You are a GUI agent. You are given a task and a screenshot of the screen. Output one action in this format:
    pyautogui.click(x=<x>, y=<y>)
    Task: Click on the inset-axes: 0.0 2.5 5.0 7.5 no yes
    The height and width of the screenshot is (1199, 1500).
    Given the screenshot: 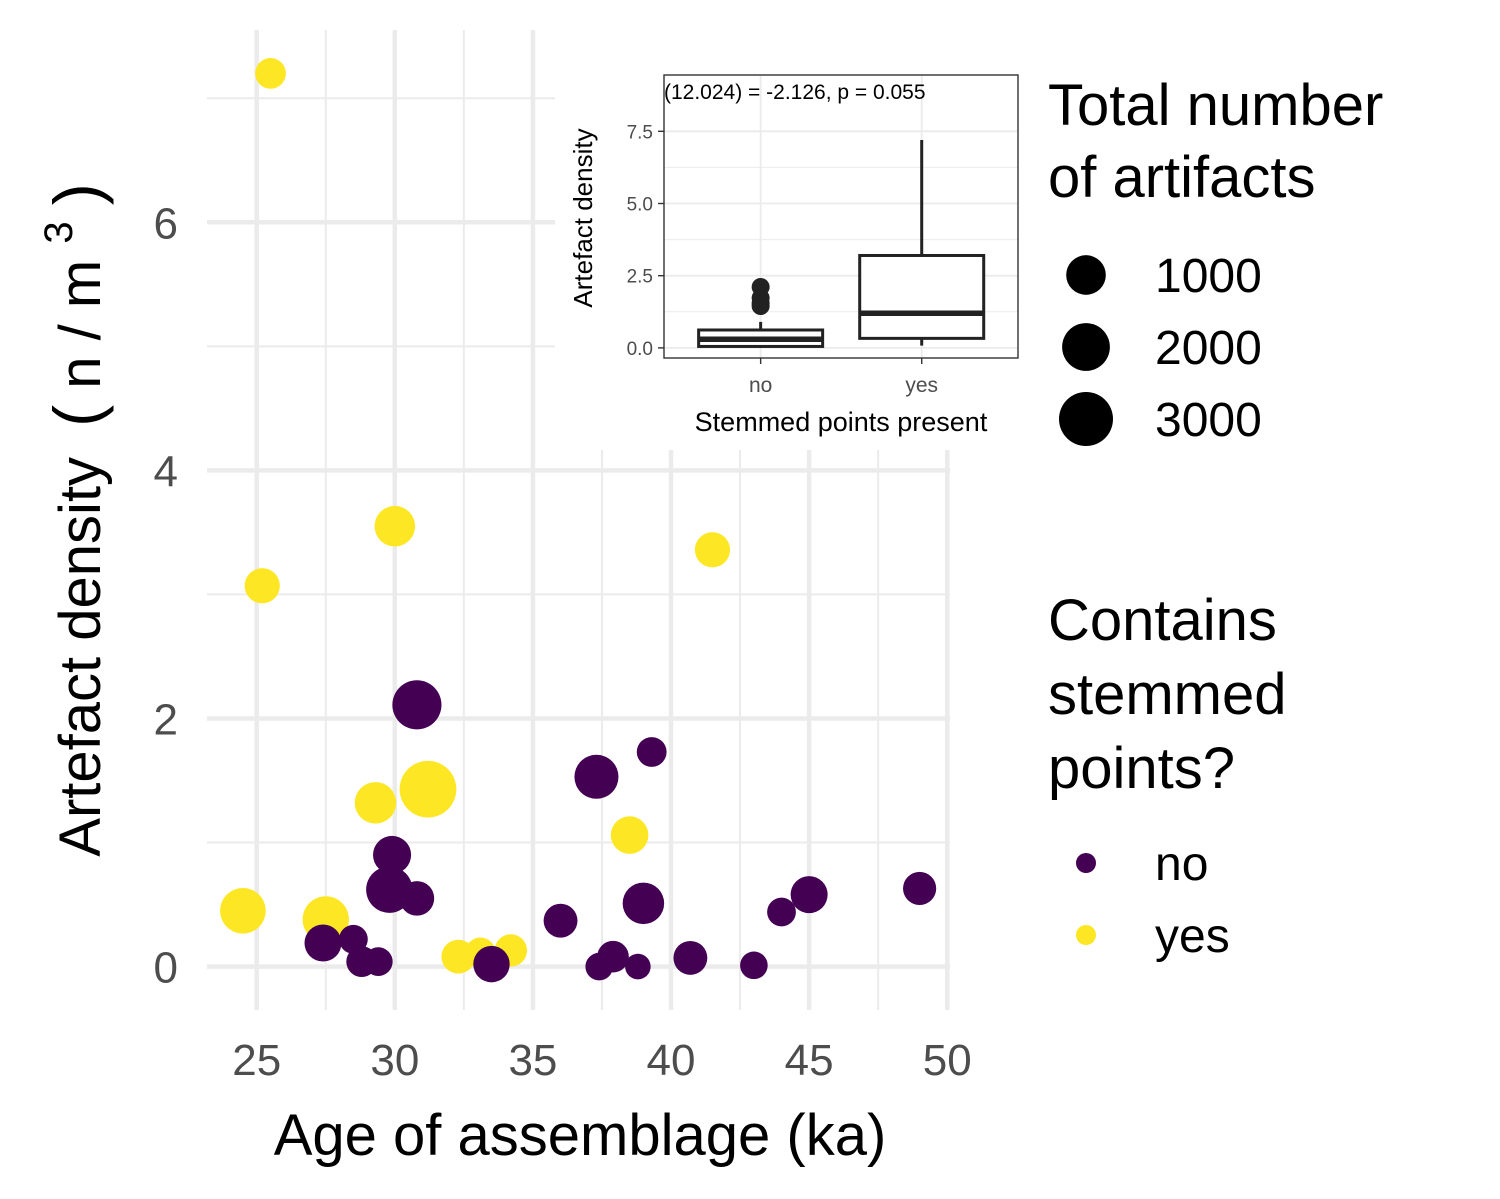 What is the action you would take?
    pyautogui.click(x=782, y=259)
    